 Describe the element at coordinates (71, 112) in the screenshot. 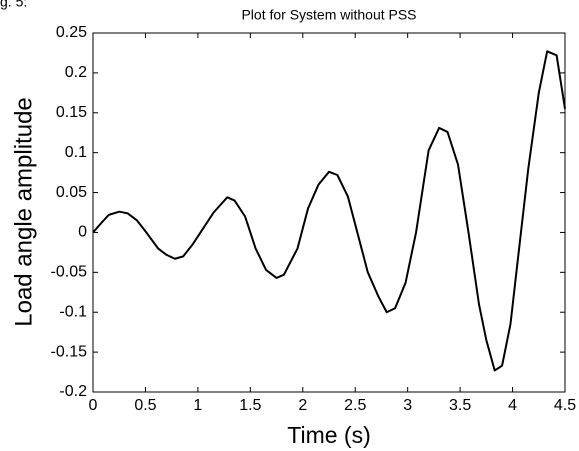

I see `y-tick-label: 0.15` at that location.